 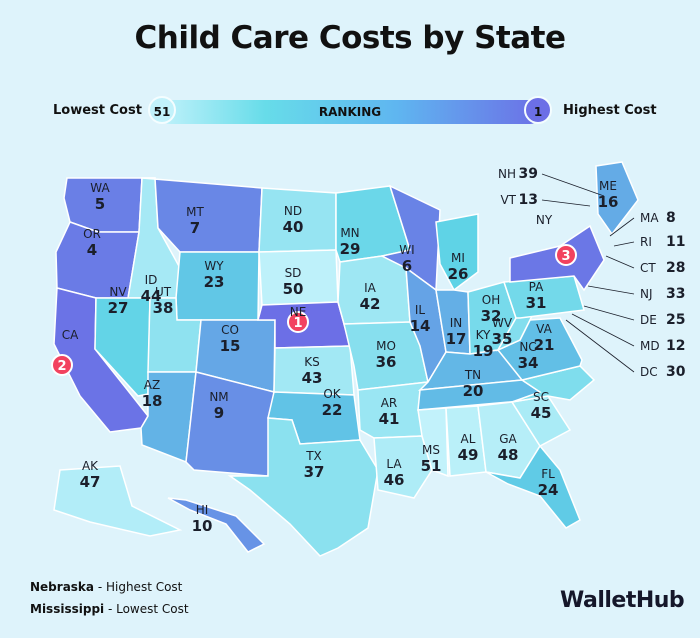 What do you see at coordinates (420, 326) in the screenshot?
I see `state-rank-il: 14` at bounding box center [420, 326].